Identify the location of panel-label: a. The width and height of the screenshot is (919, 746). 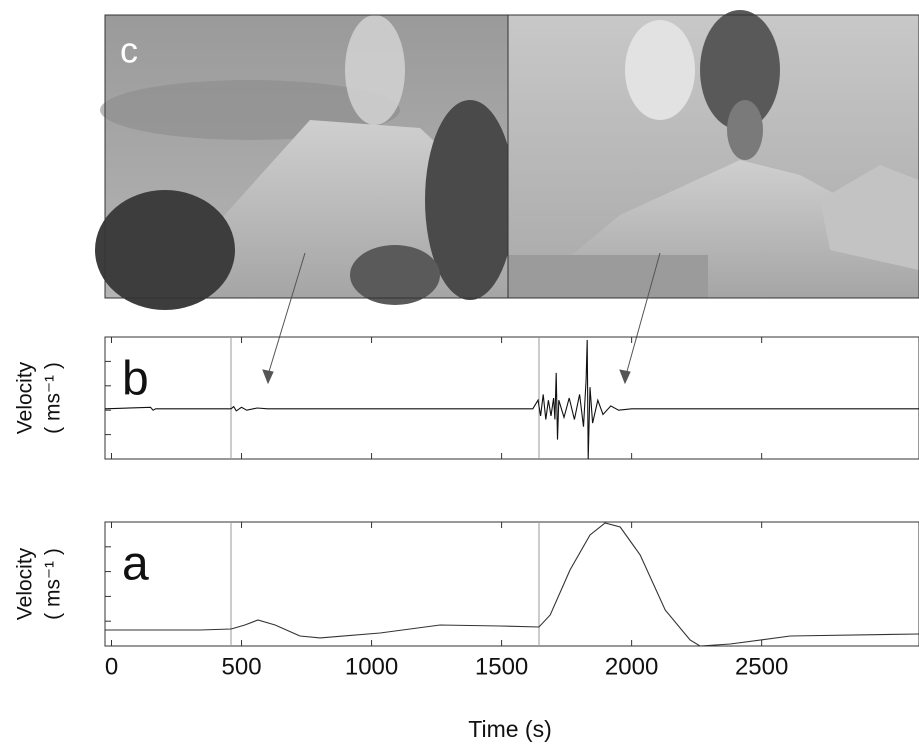
(135, 564).